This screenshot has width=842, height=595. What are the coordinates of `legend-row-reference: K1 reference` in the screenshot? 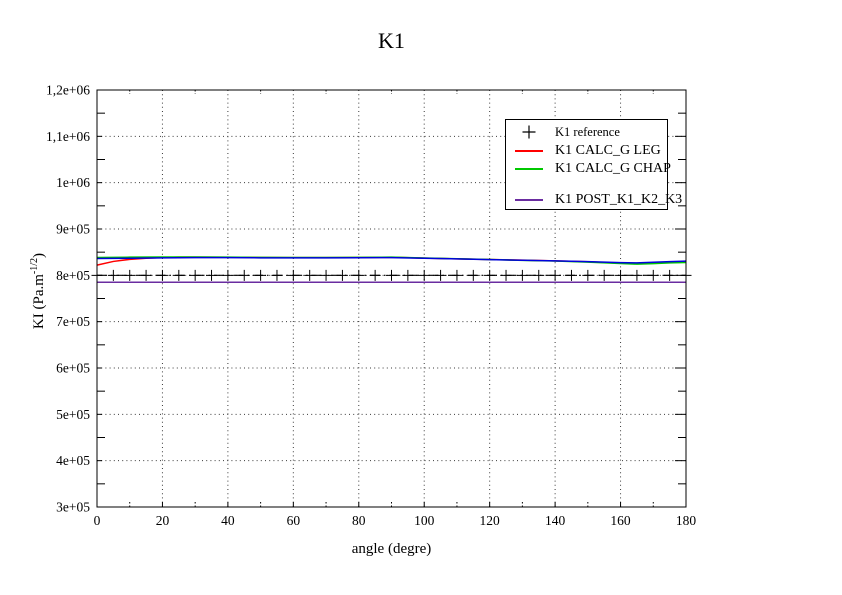 It's located at (586, 132).